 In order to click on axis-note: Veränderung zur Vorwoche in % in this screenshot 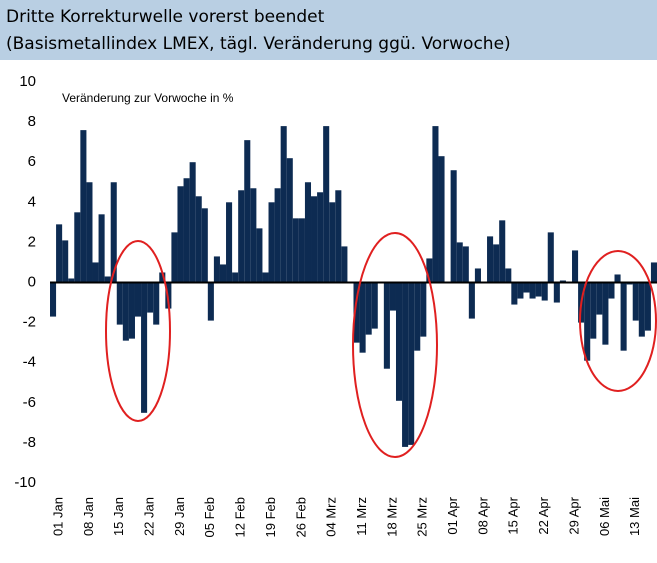, I will do `click(148, 98)`.